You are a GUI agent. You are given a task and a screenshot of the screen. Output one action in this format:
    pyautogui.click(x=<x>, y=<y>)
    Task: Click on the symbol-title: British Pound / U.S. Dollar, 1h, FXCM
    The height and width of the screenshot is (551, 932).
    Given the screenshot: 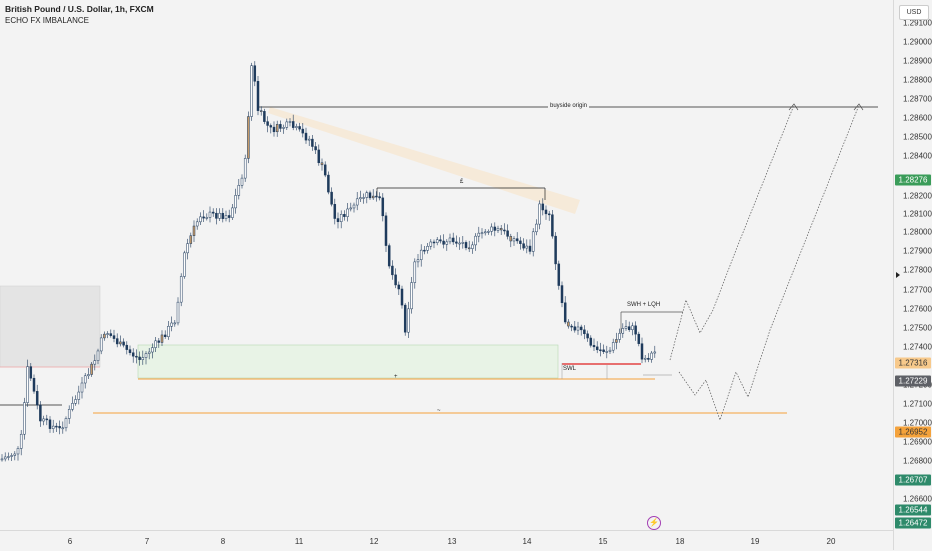 What is the action you would take?
    pyautogui.click(x=79, y=9)
    